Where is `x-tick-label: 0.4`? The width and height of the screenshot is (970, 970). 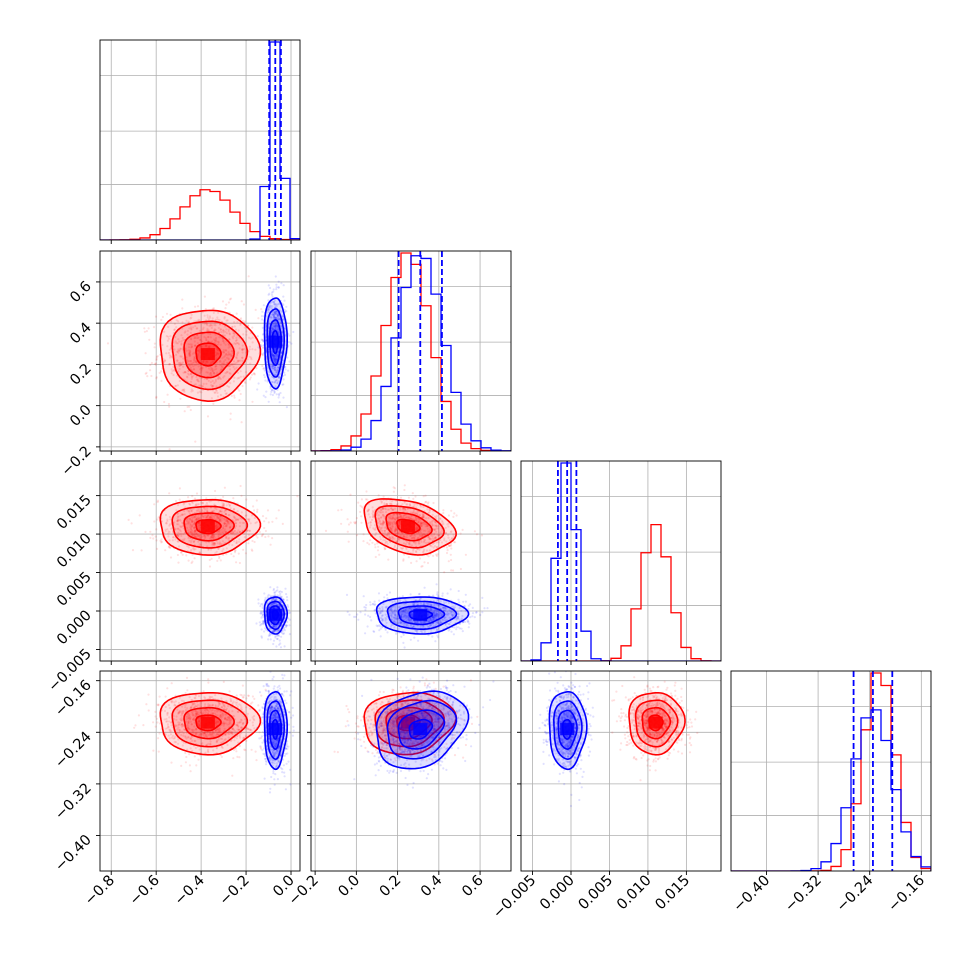
x-tick-label: 0.4 is located at coordinates (432, 887).